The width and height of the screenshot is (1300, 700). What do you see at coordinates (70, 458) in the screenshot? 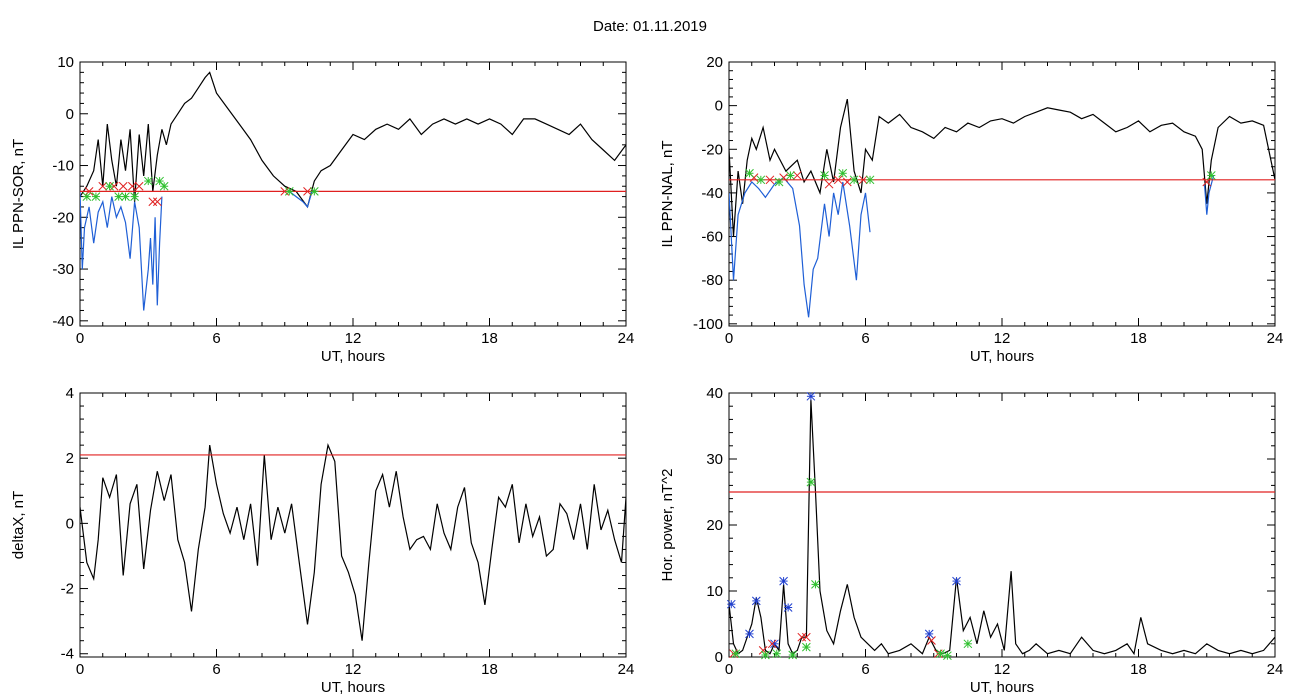
I see `y-tick-label: 2` at bounding box center [70, 458].